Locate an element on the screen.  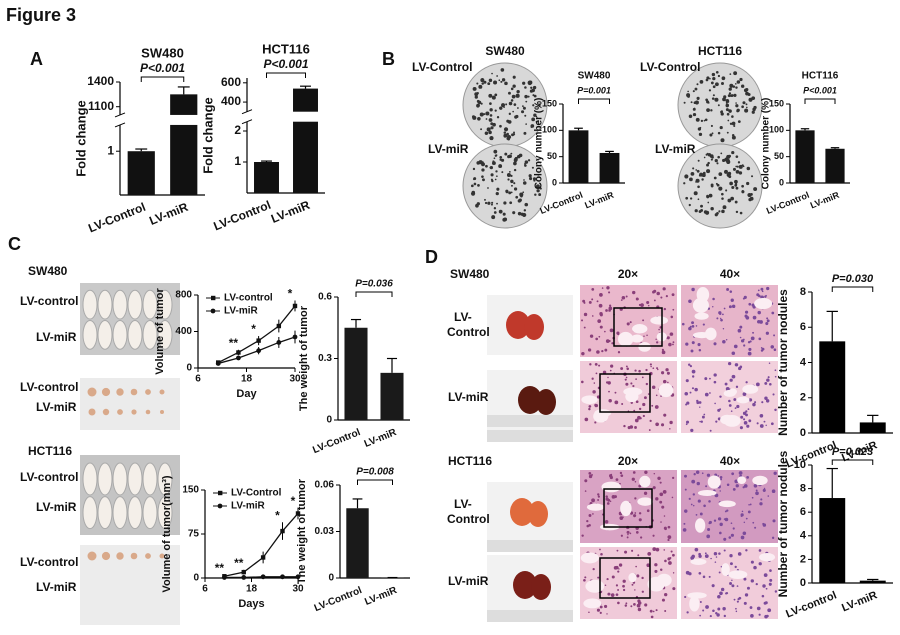
bar is located at coordinates (141, 173).